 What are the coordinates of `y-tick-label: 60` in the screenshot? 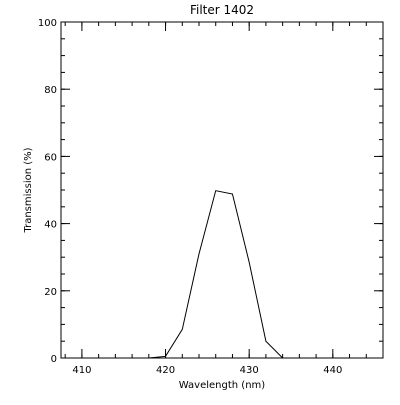 It's located at (50, 157).